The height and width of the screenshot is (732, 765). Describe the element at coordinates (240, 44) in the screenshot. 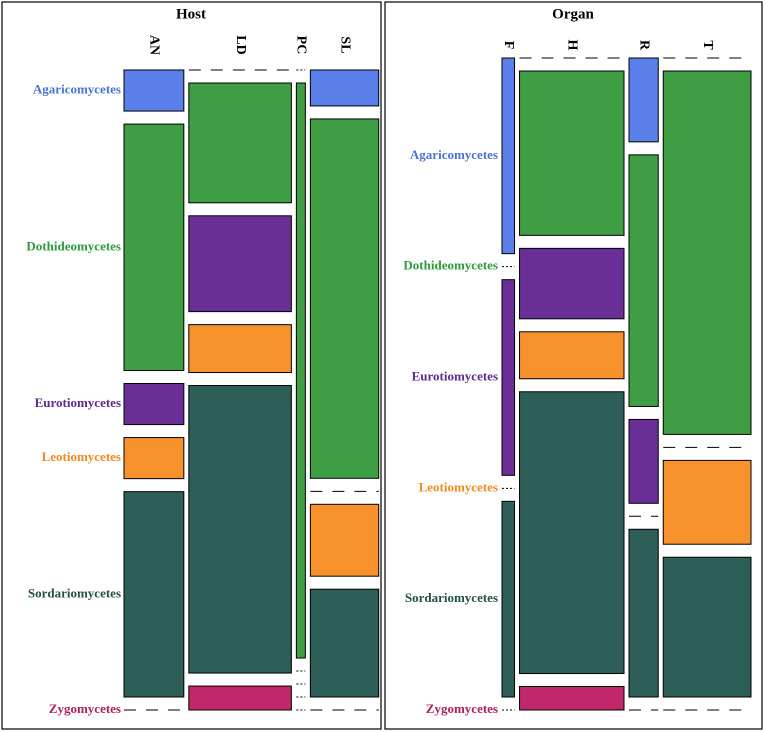

I see `column-label: LD` at that location.